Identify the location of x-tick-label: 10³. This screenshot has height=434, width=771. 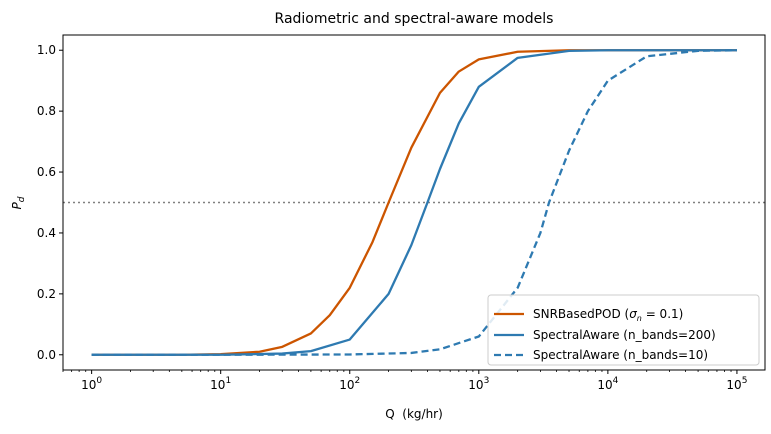
(478, 384).